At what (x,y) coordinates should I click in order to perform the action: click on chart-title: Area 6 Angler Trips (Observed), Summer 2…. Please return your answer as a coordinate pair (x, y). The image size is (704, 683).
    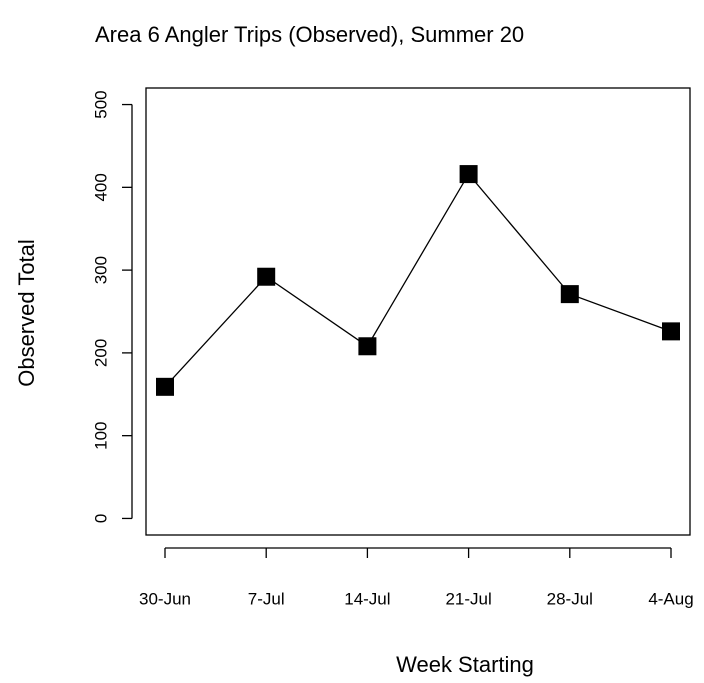
    Looking at the image, I should click on (309, 34).